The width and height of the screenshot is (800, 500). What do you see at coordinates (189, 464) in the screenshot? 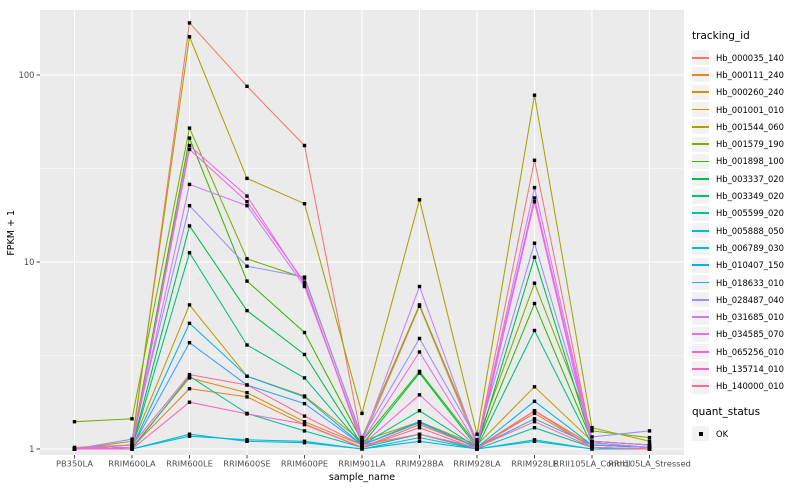
I see `x-tick-label: RRIM600LE` at bounding box center [189, 464].